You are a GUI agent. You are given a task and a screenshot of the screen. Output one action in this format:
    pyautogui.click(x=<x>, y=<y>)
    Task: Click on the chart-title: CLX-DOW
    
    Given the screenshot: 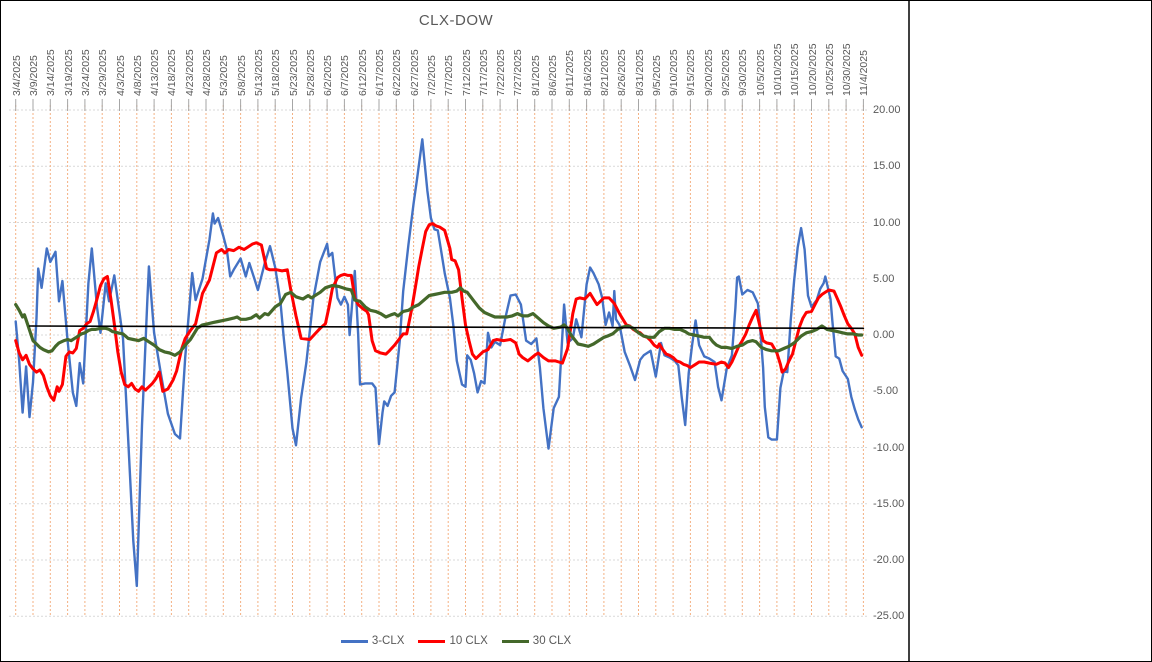 What is the action you would take?
    pyautogui.click(x=456, y=20)
    